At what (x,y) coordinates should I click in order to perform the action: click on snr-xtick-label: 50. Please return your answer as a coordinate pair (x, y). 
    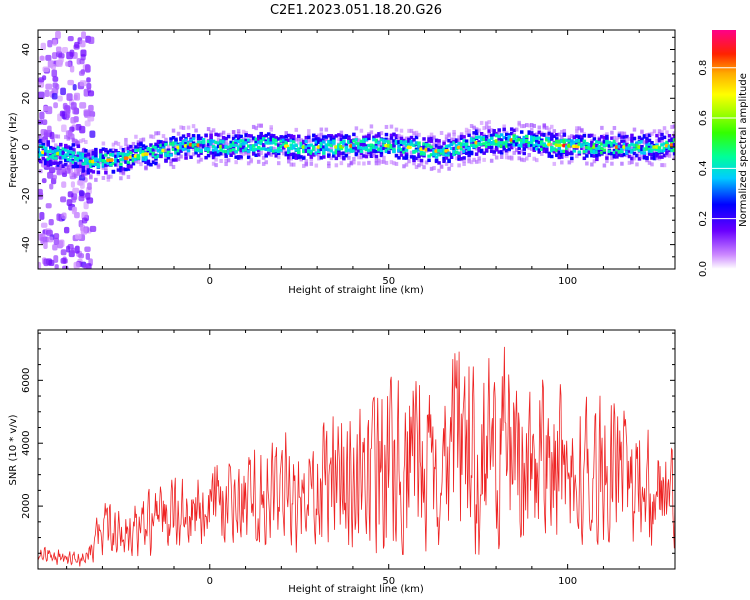
    Looking at the image, I should click on (388, 581).